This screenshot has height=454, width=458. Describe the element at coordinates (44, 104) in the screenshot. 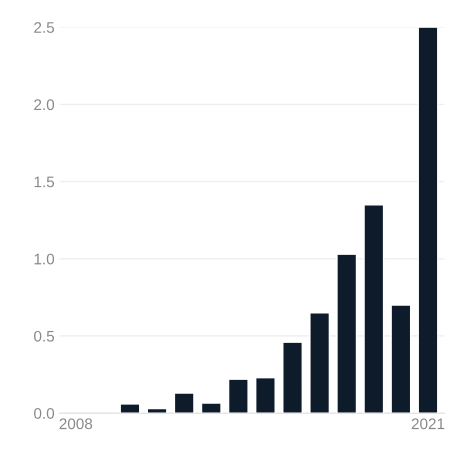

I see `y-tick-label: 2.0` at that location.